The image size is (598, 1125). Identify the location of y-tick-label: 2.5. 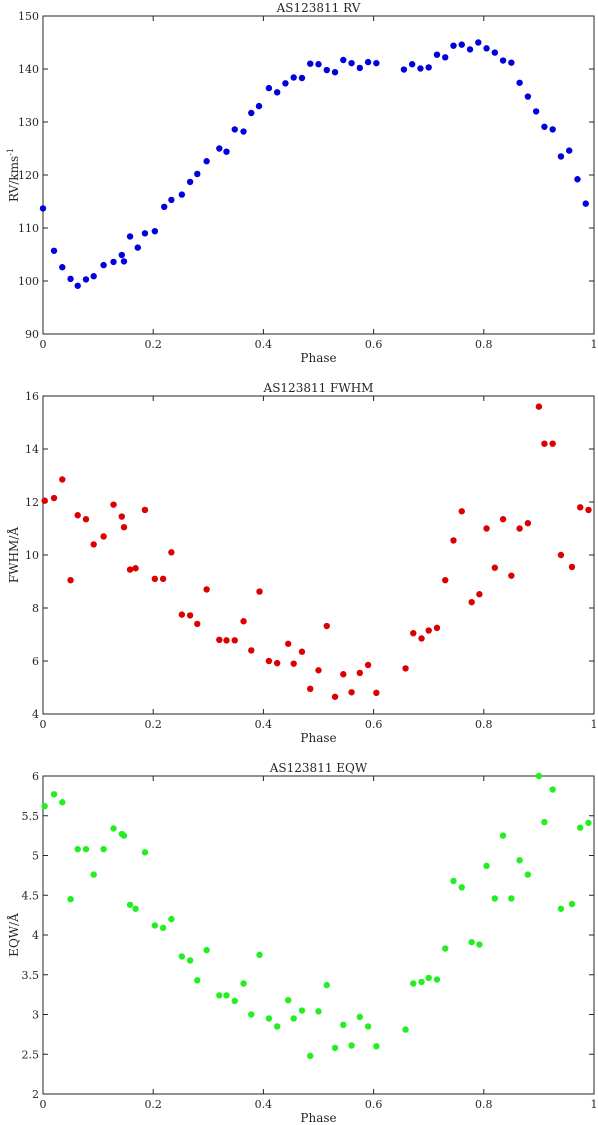
(31, 1054).